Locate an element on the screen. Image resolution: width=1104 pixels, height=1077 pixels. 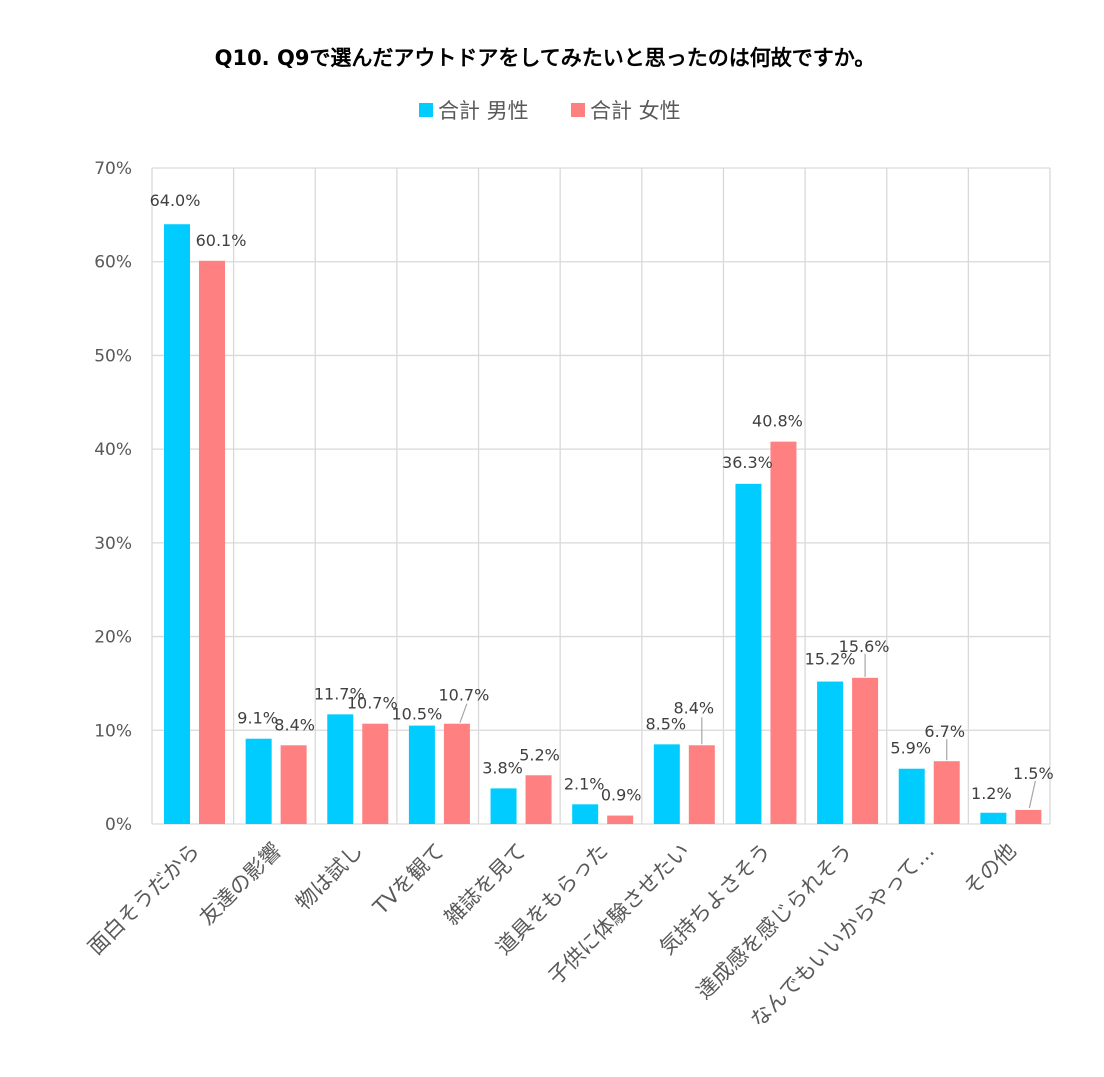
data-label: 6.7% is located at coordinates (944, 731).